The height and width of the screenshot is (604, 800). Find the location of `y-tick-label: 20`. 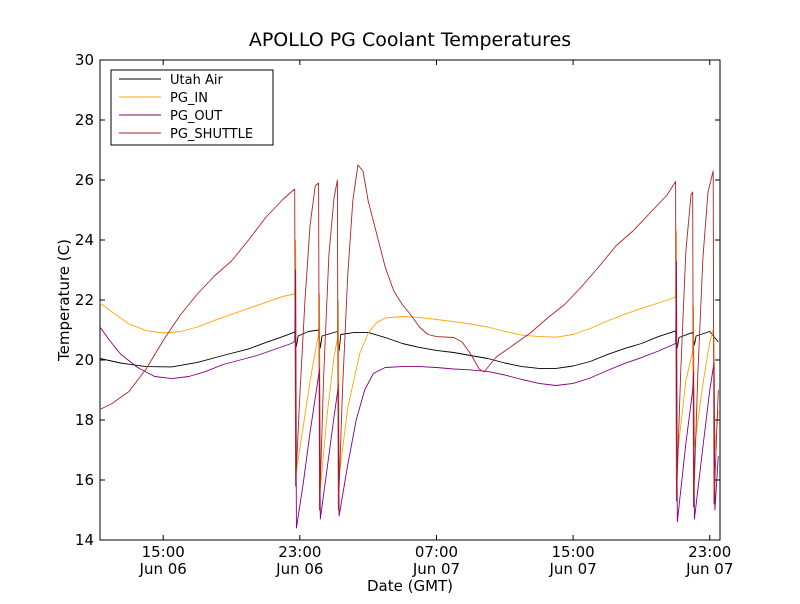

y-tick-label: 20 is located at coordinates (84, 360).